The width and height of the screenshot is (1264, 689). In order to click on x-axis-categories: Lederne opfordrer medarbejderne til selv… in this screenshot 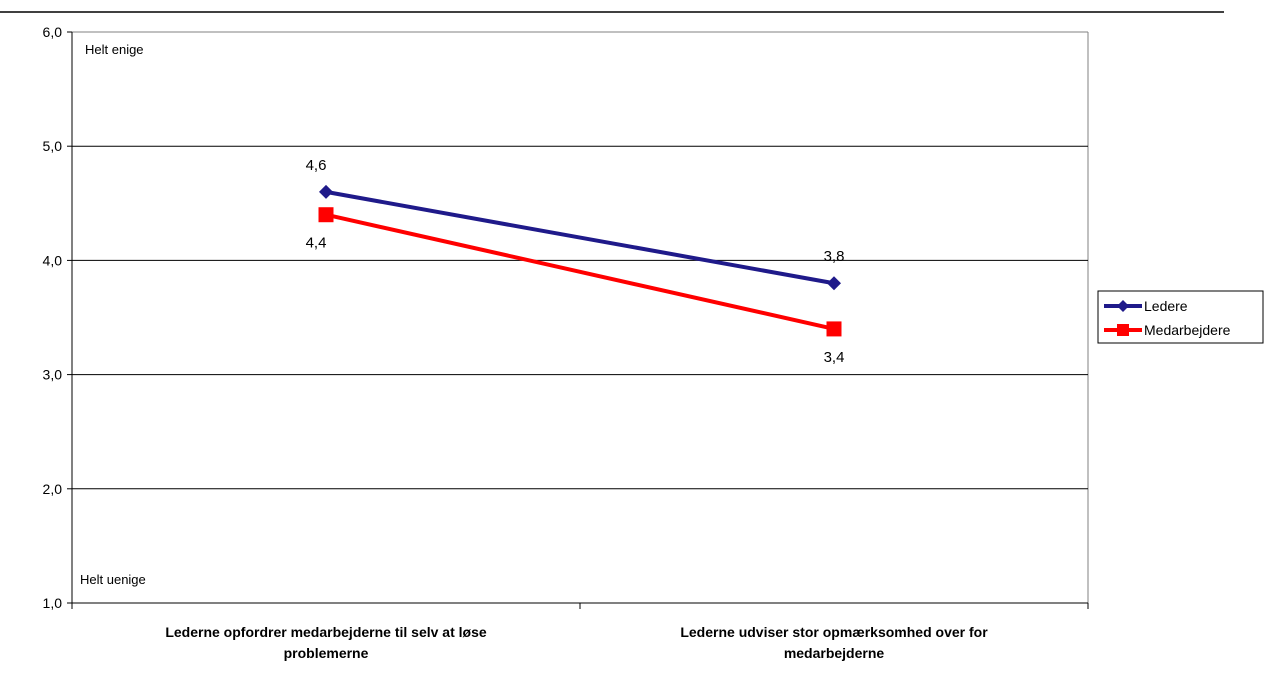, I will do `click(576, 642)`.